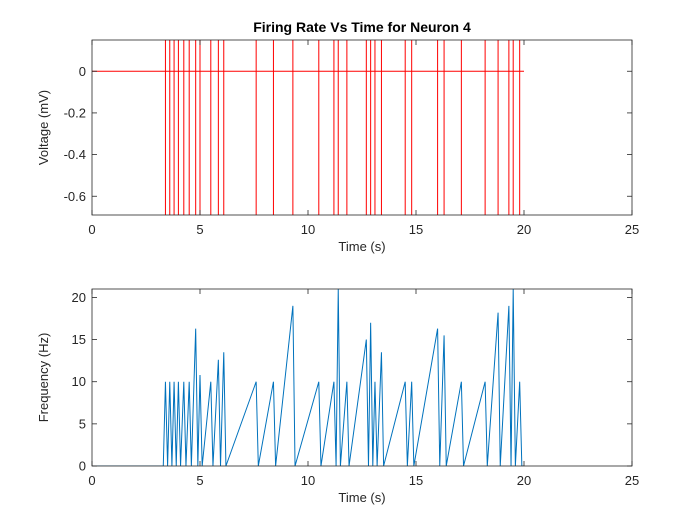 The width and height of the screenshot is (700, 525). I want to click on y-tick-label: 20, so click(79, 297).